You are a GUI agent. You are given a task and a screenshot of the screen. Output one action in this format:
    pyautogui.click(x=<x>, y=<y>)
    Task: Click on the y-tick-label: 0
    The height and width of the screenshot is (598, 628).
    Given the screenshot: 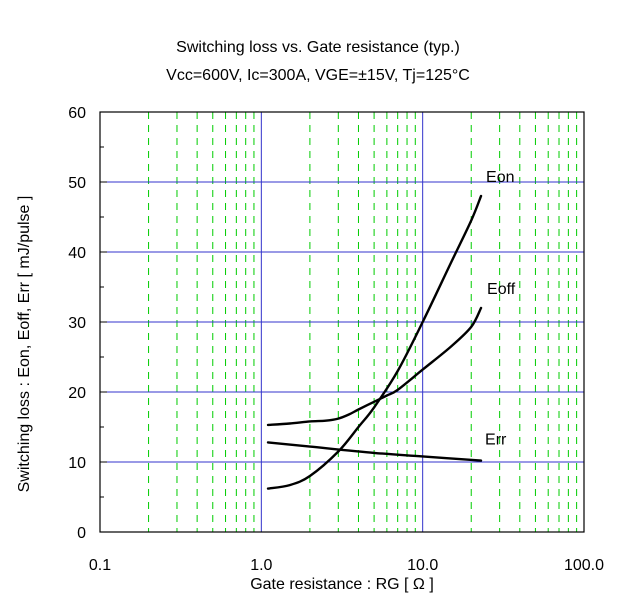 What is the action you would take?
    pyautogui.click(x=81, y=533)
    